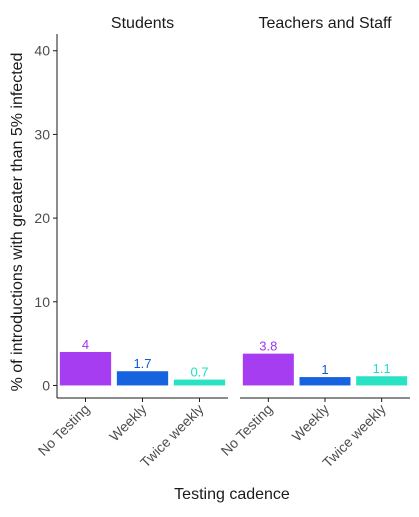 This screenshot has width=419, height=517. Describe the element at coordinates (268, 346) in the screenshot. I see `data-label-teachers-and-staff-no-testing: 3.8` at that location.